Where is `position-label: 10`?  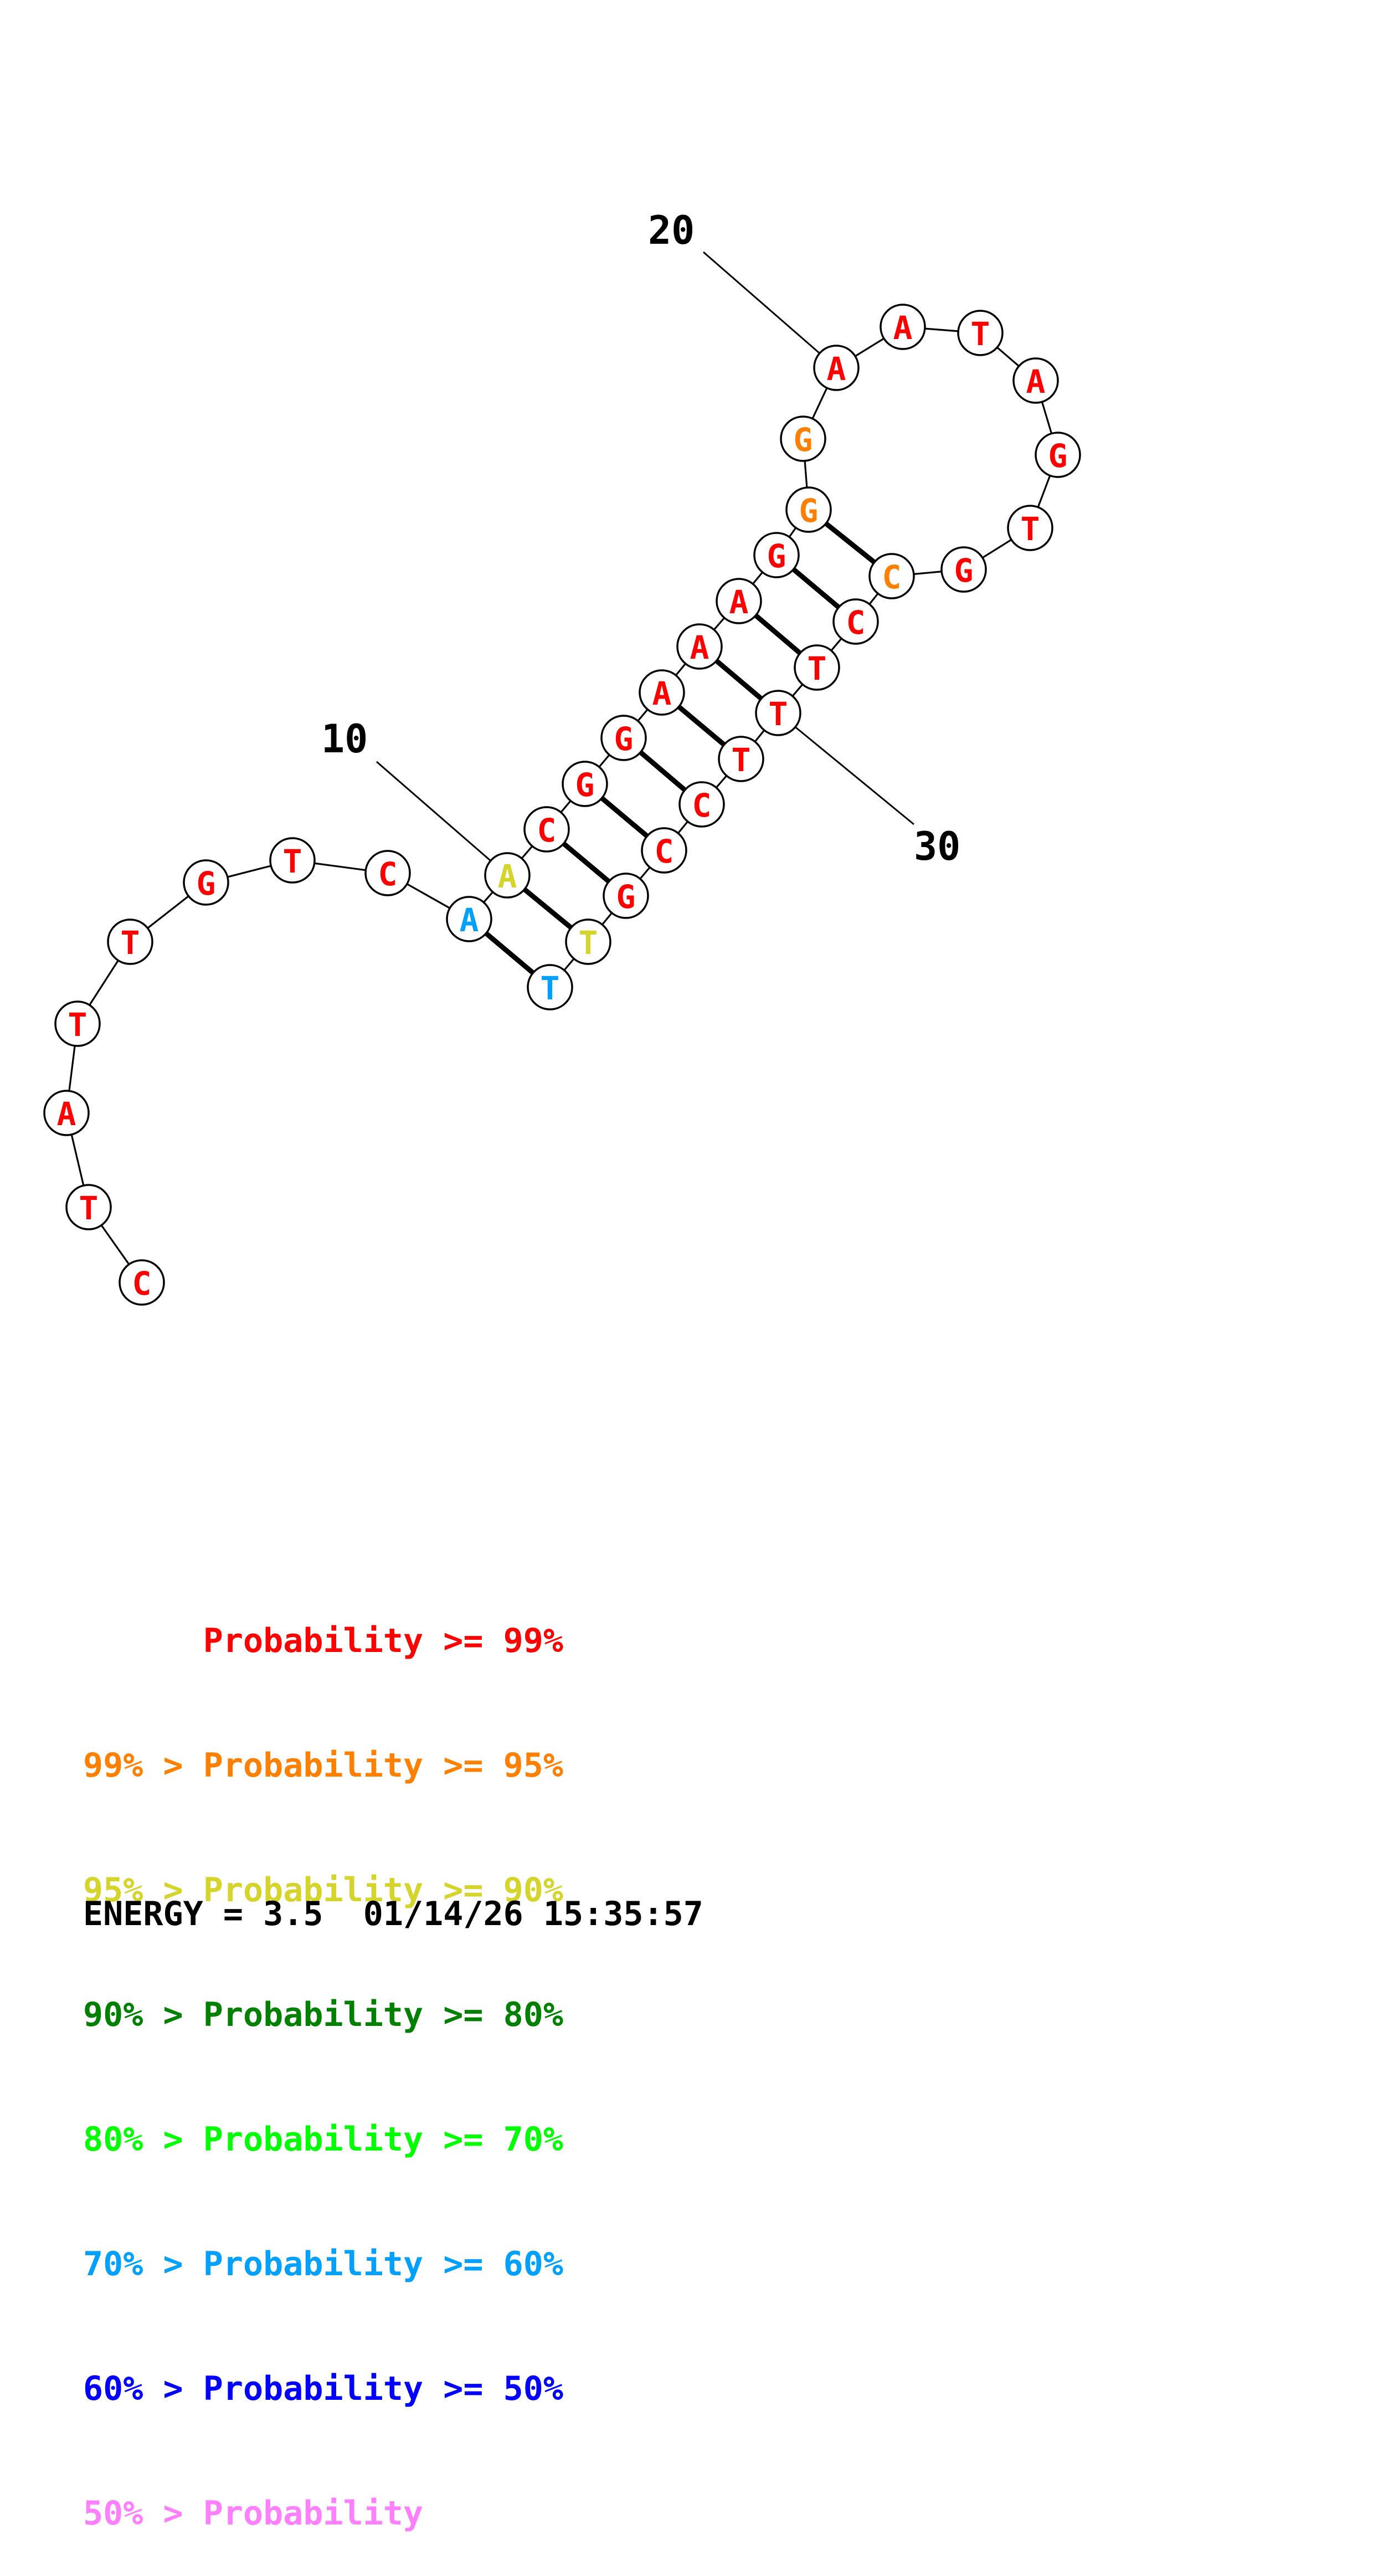
position-label: 10 is located at coordinates (344, 739).